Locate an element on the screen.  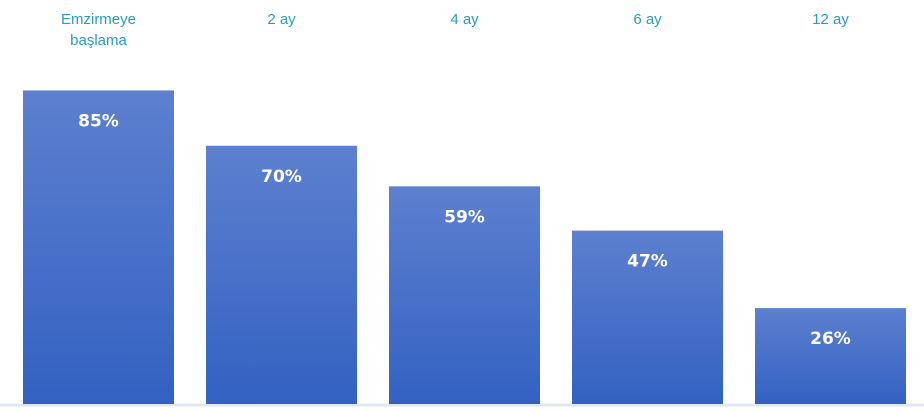
bar-value-label-0: 85% is located at coordinates (98, 121).